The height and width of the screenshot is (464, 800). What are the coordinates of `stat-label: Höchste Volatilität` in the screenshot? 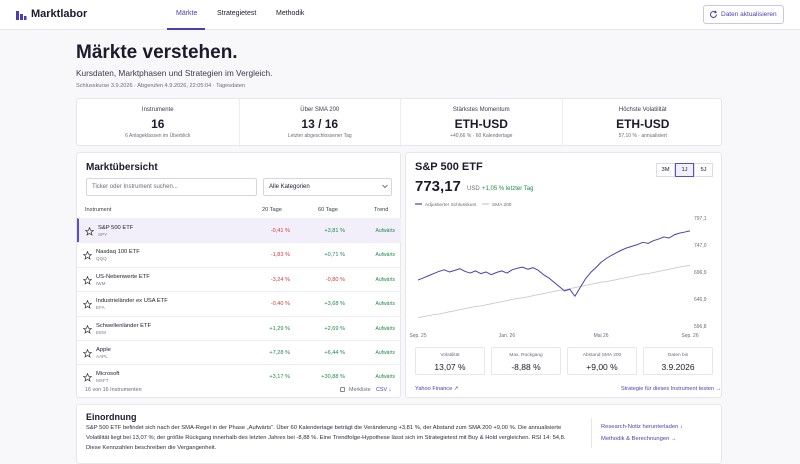 It's located at (642, 110).